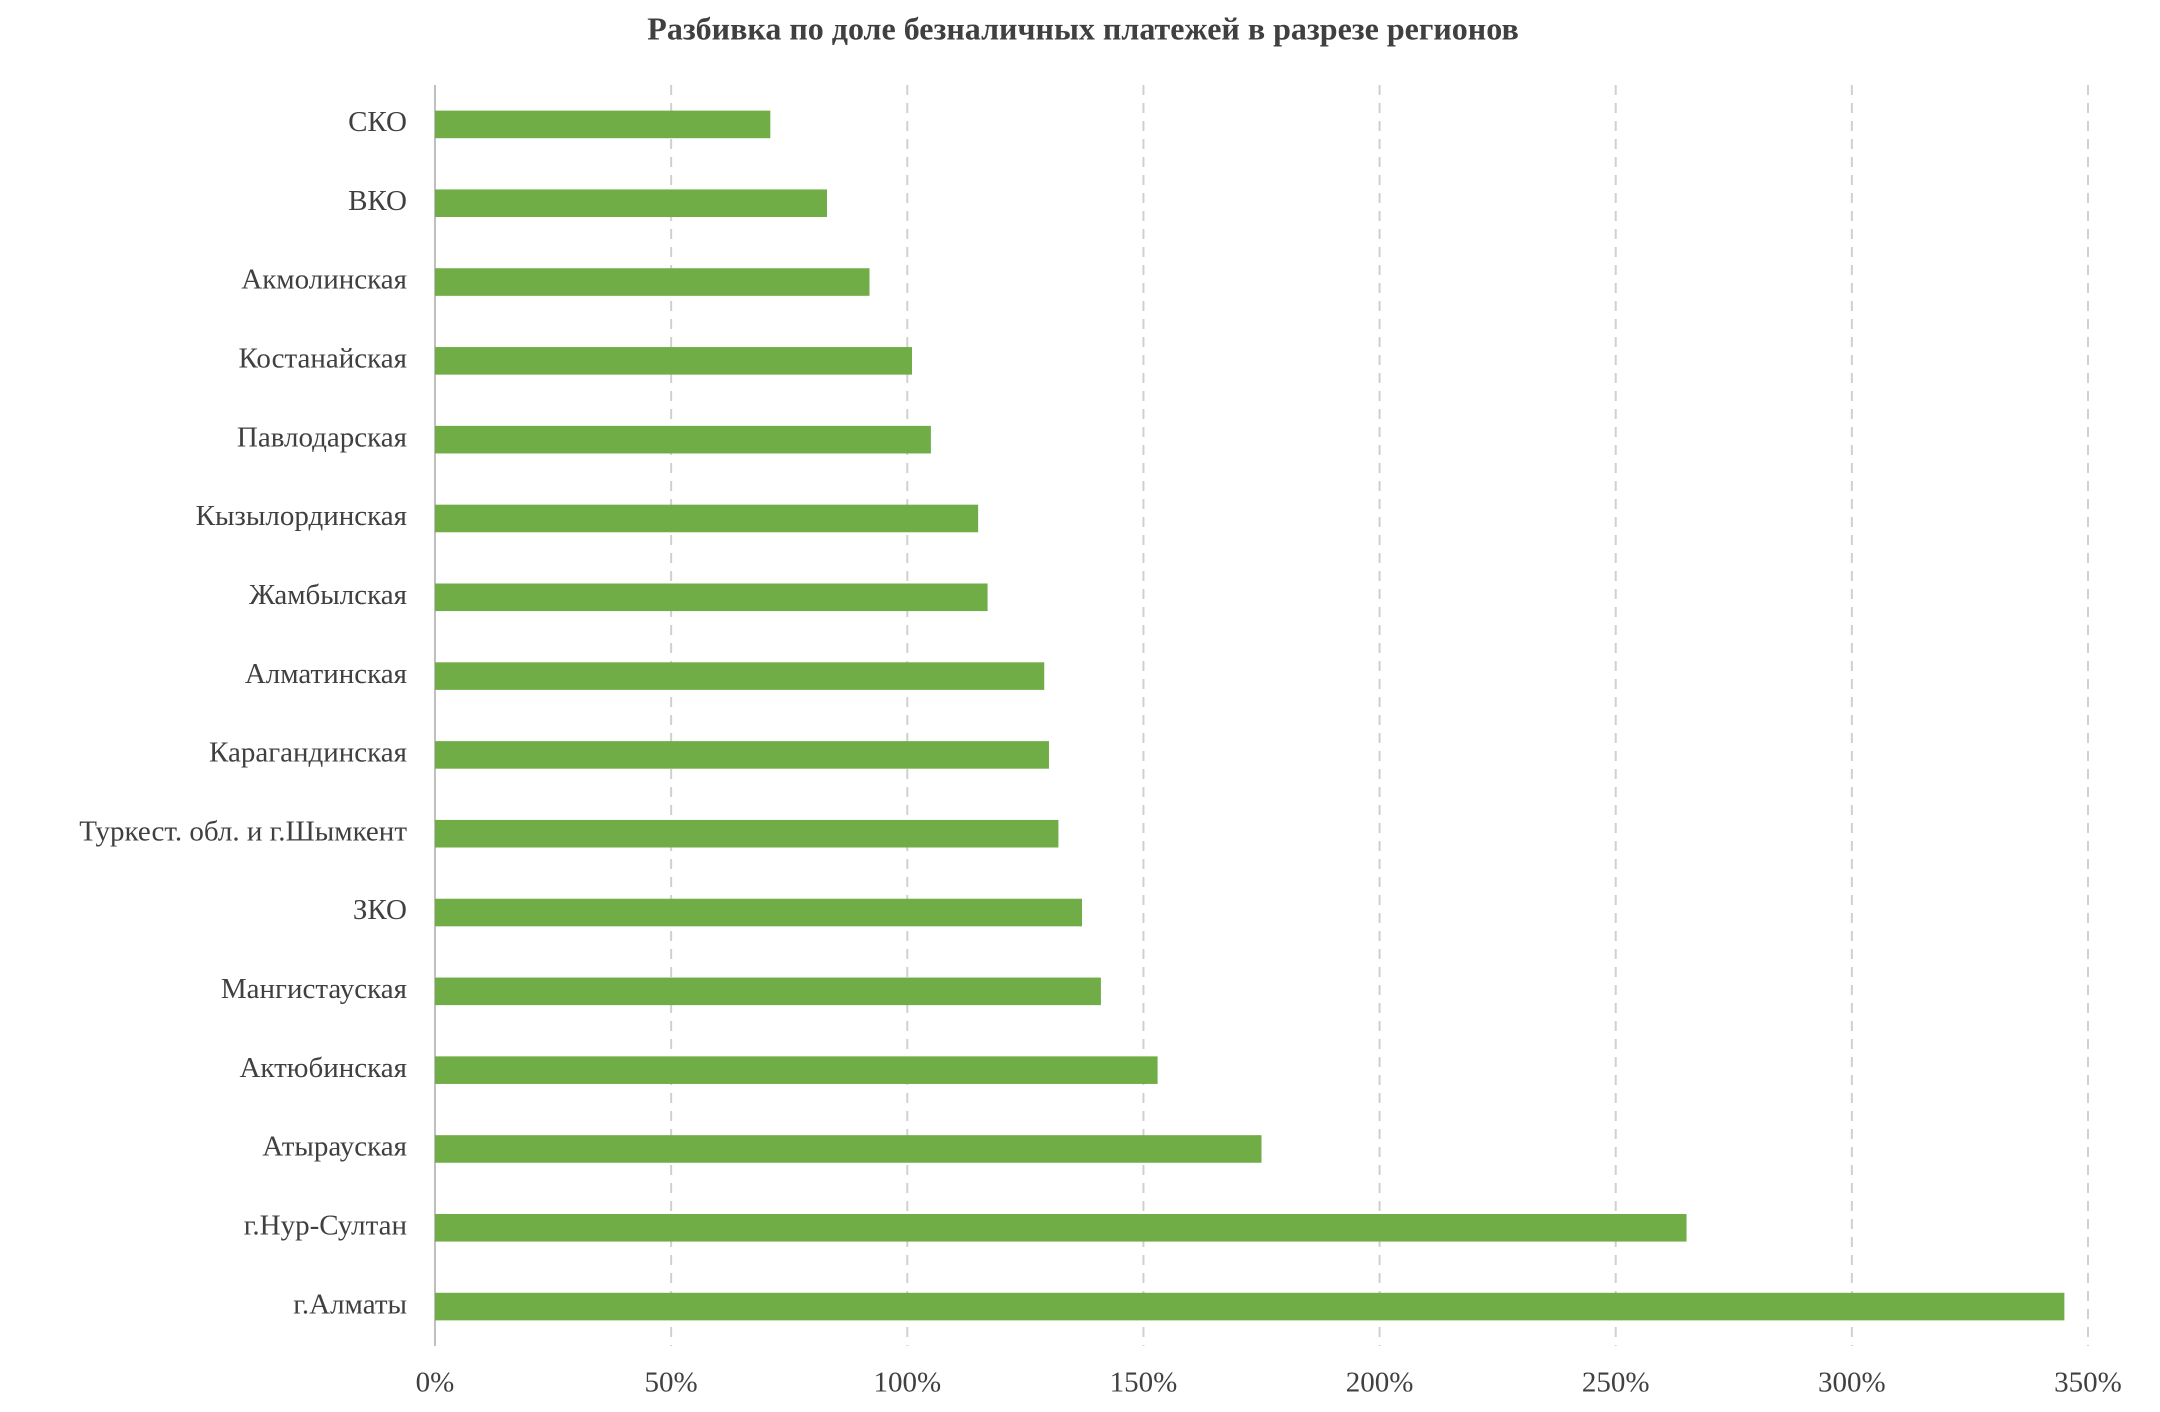 This screenshot has height=1412, width=2160. What do you see at coordinates (435, 1383) in the screenshot?
I see `x-tick-label: 0%` at bounding box center [435, 1383].